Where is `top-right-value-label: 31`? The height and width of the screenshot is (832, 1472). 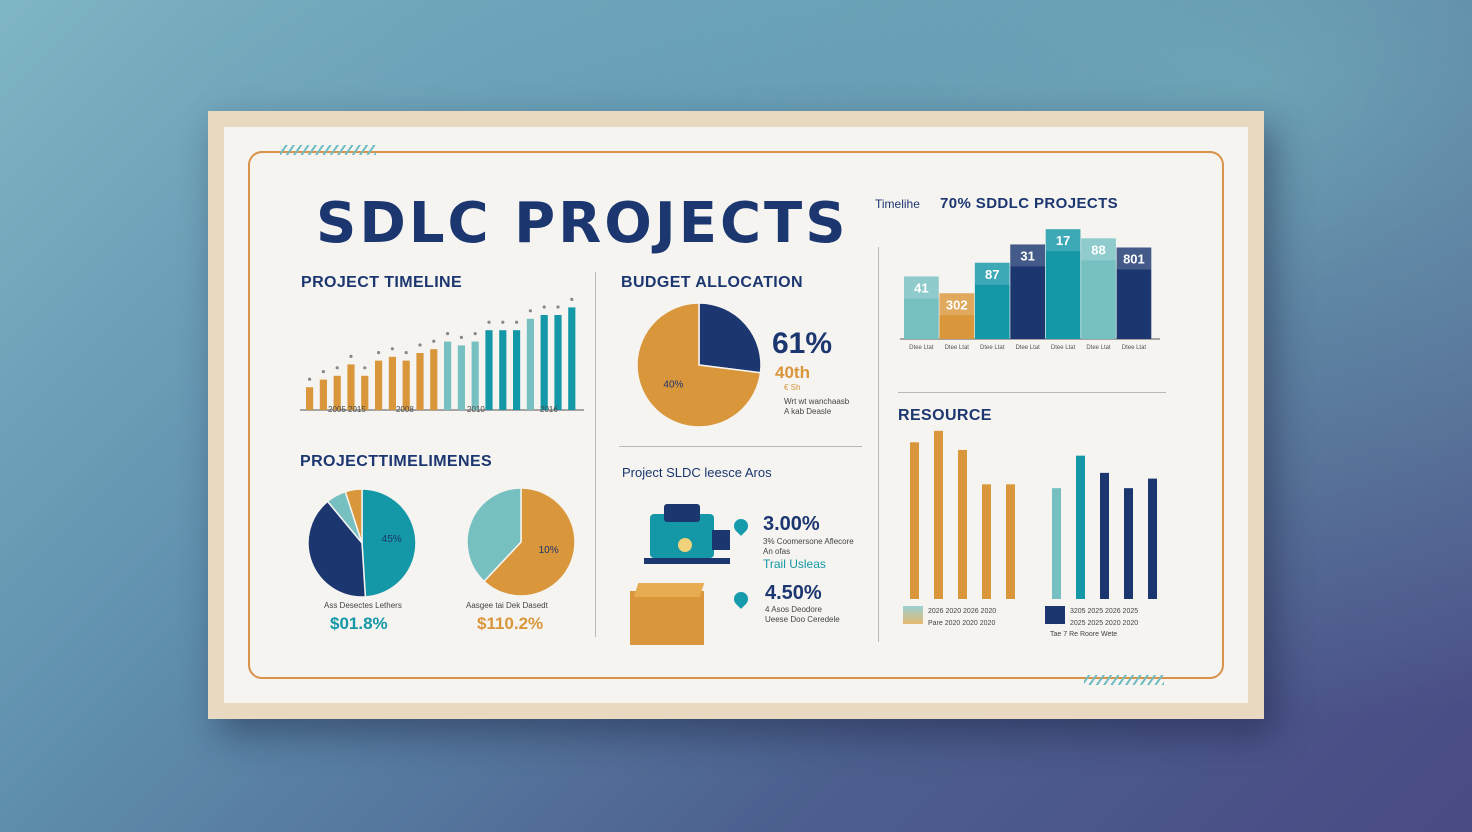 top-right-value-label: 31 is located at coordinates (1027, 255).